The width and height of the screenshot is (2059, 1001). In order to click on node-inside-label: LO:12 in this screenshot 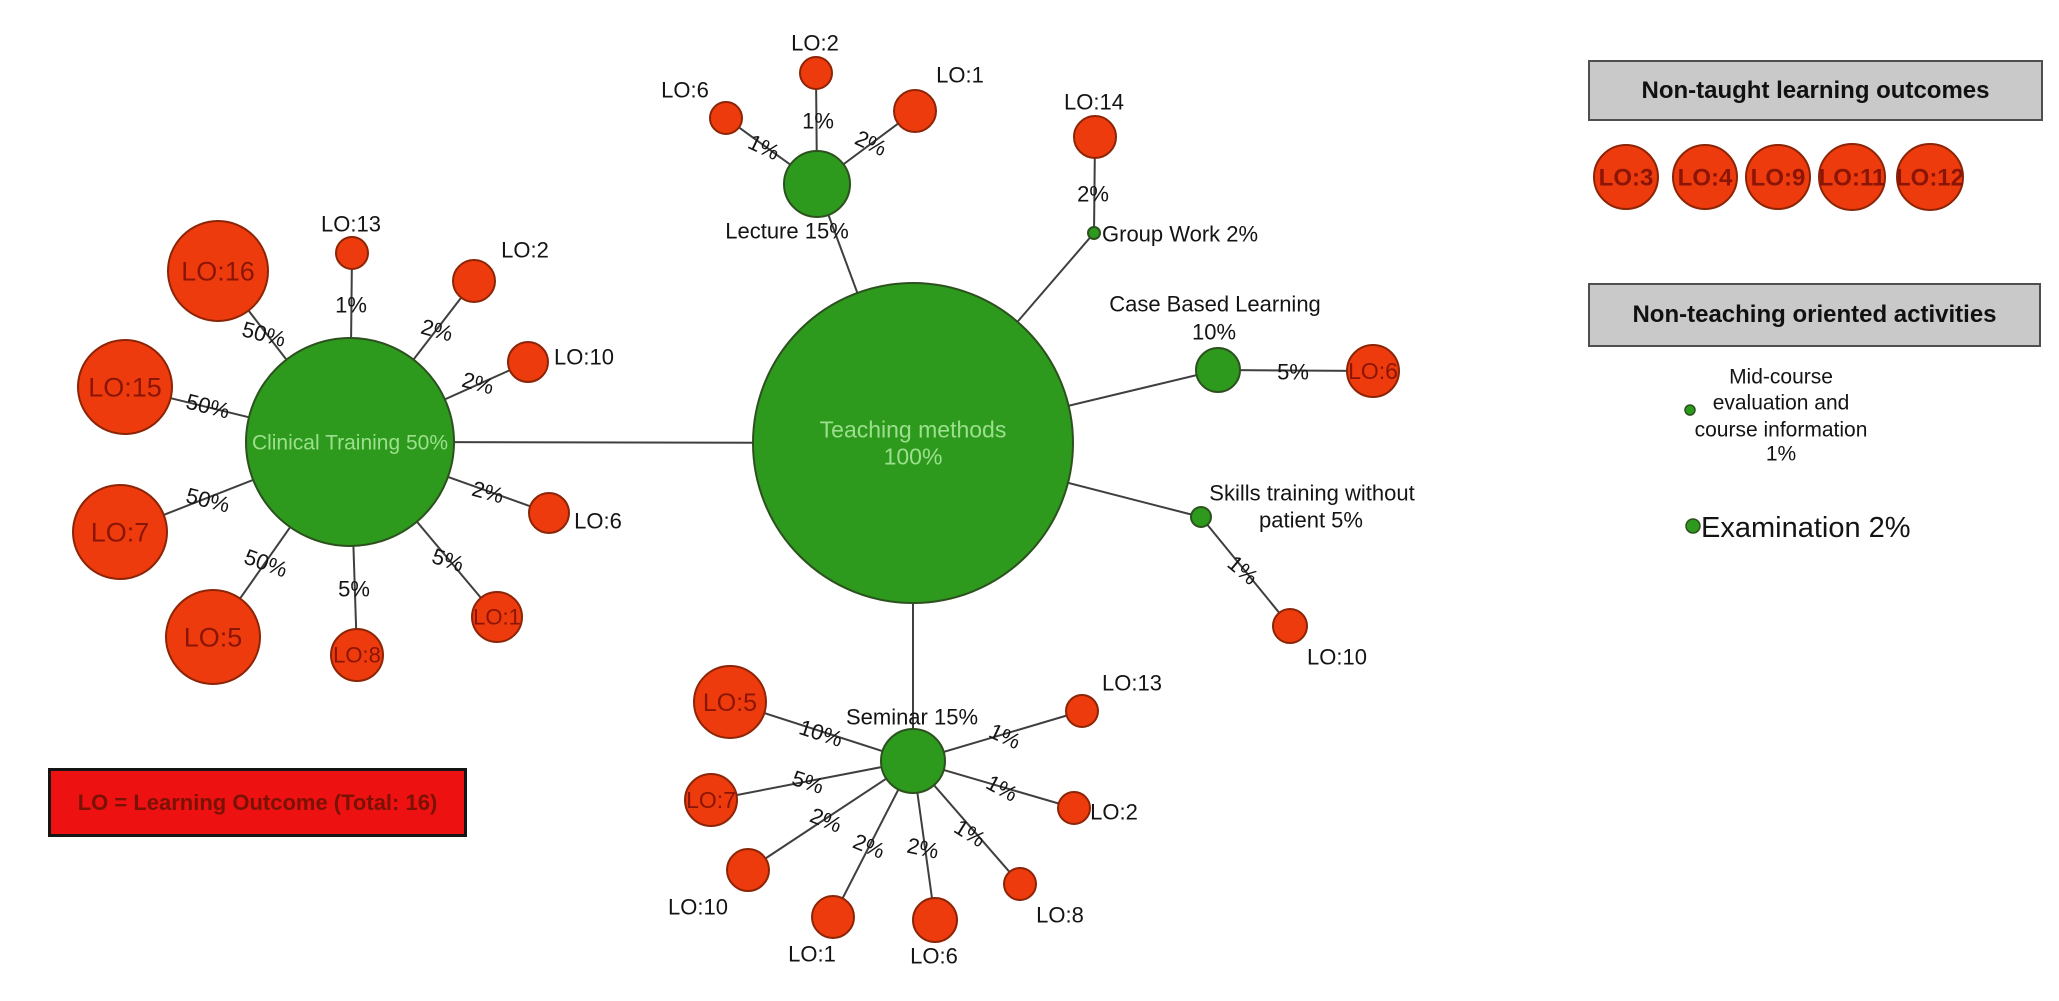, I will do `click(1930, 177)`.